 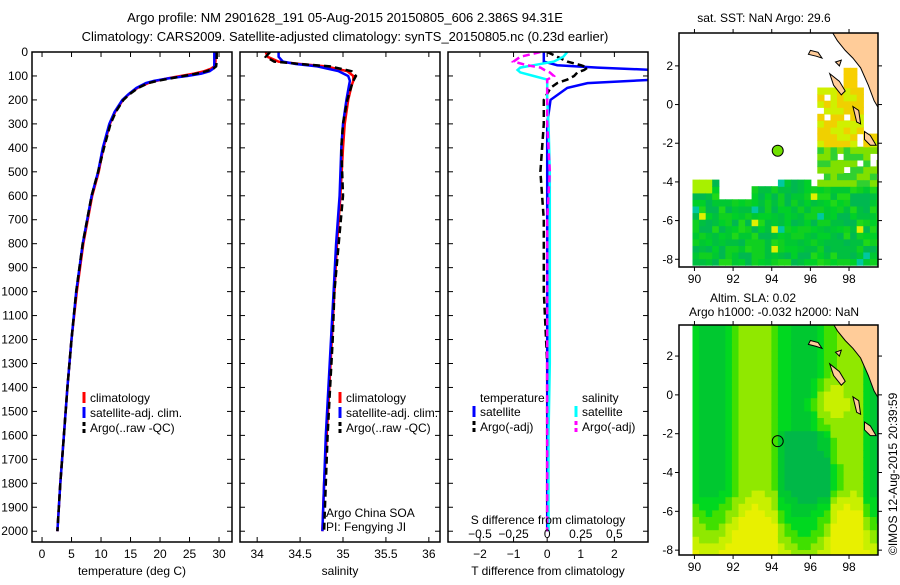 What do you see at coordinates (547, 534) in the screenshot?
I see `s-tick-label: 0` at bounding box center [547, 534].